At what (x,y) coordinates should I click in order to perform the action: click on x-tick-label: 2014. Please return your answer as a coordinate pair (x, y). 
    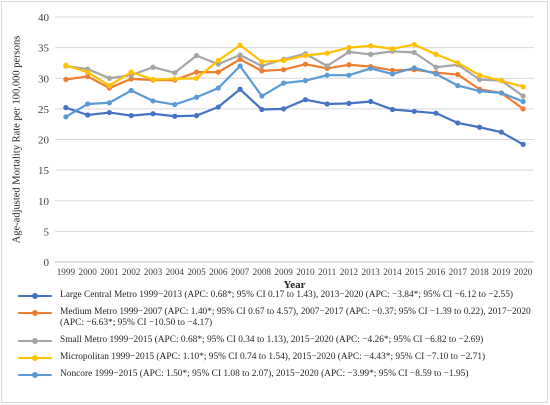
    Looking at the image, I should click on (392, 272).